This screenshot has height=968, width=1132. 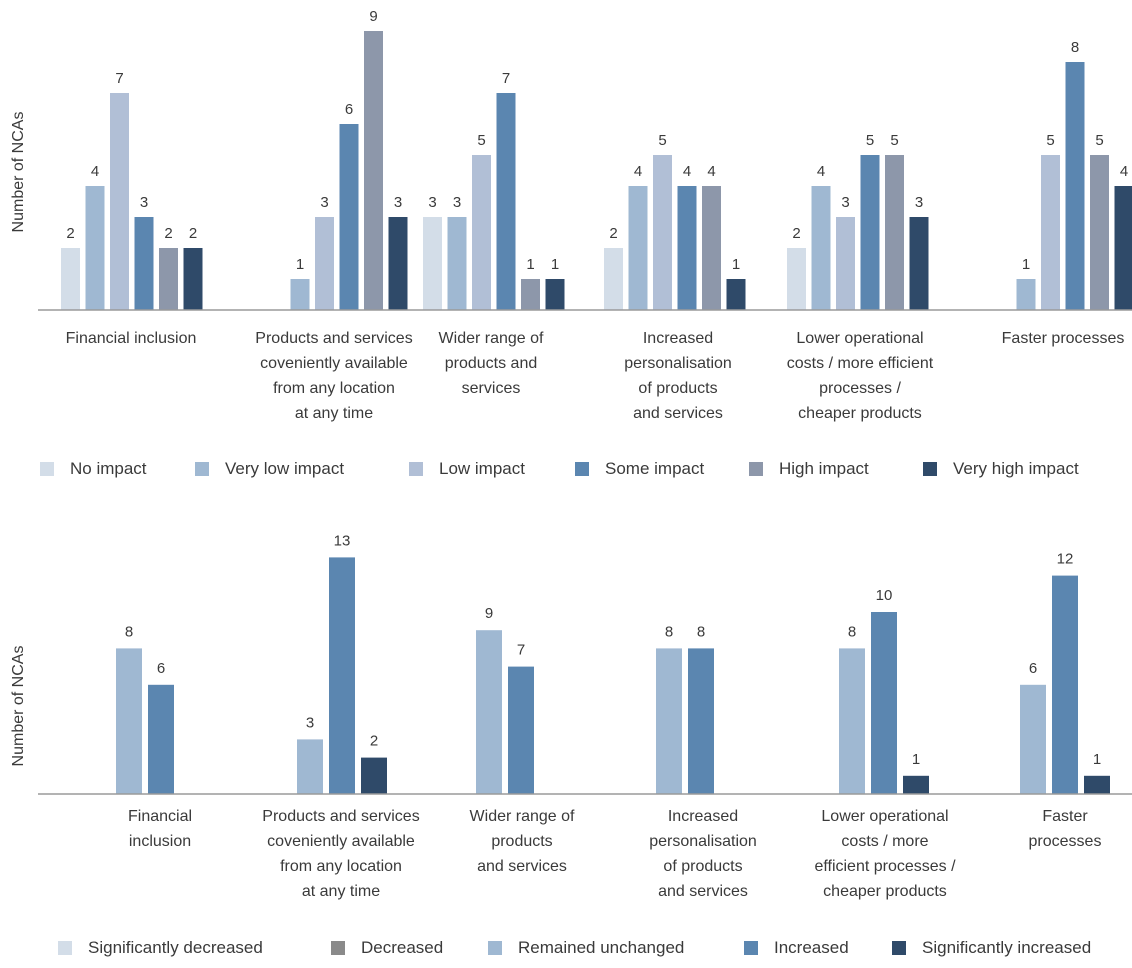 I want to click on chart2-category-label-line: products, so click(x=521, y=841).